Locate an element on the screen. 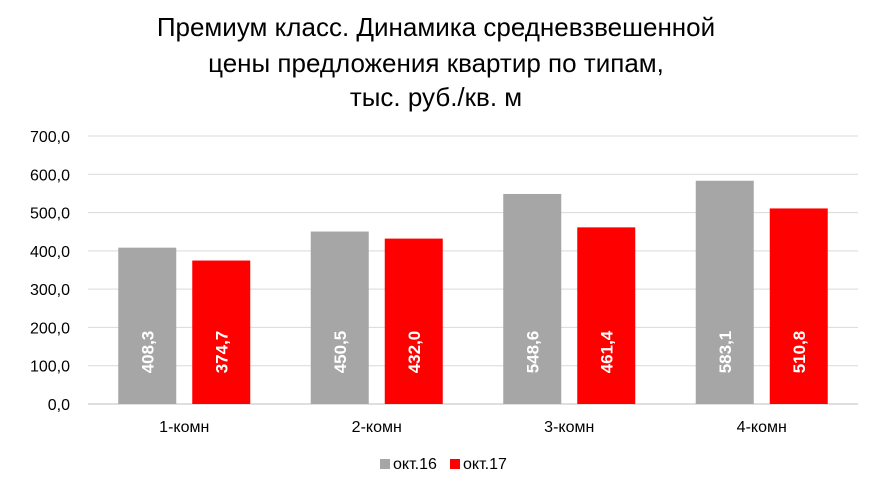  x-tick-label: 1-комн is located at coordinates (184, 427).